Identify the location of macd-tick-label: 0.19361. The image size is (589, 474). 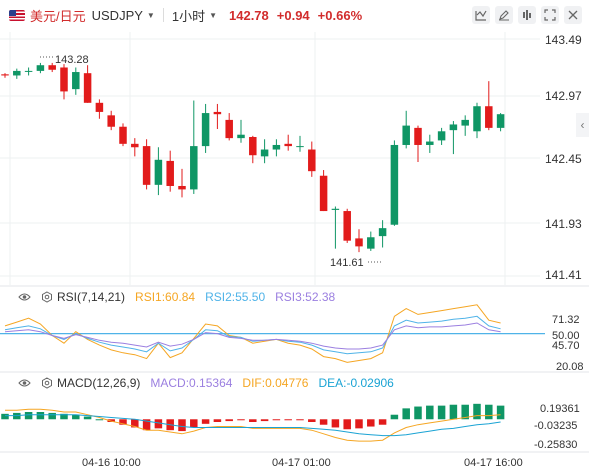
(560, 409).